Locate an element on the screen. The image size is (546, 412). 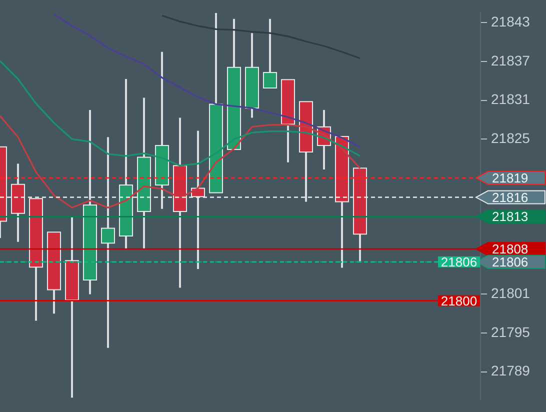
y-tick-label: 21831 is located at coordinates (510, 99).